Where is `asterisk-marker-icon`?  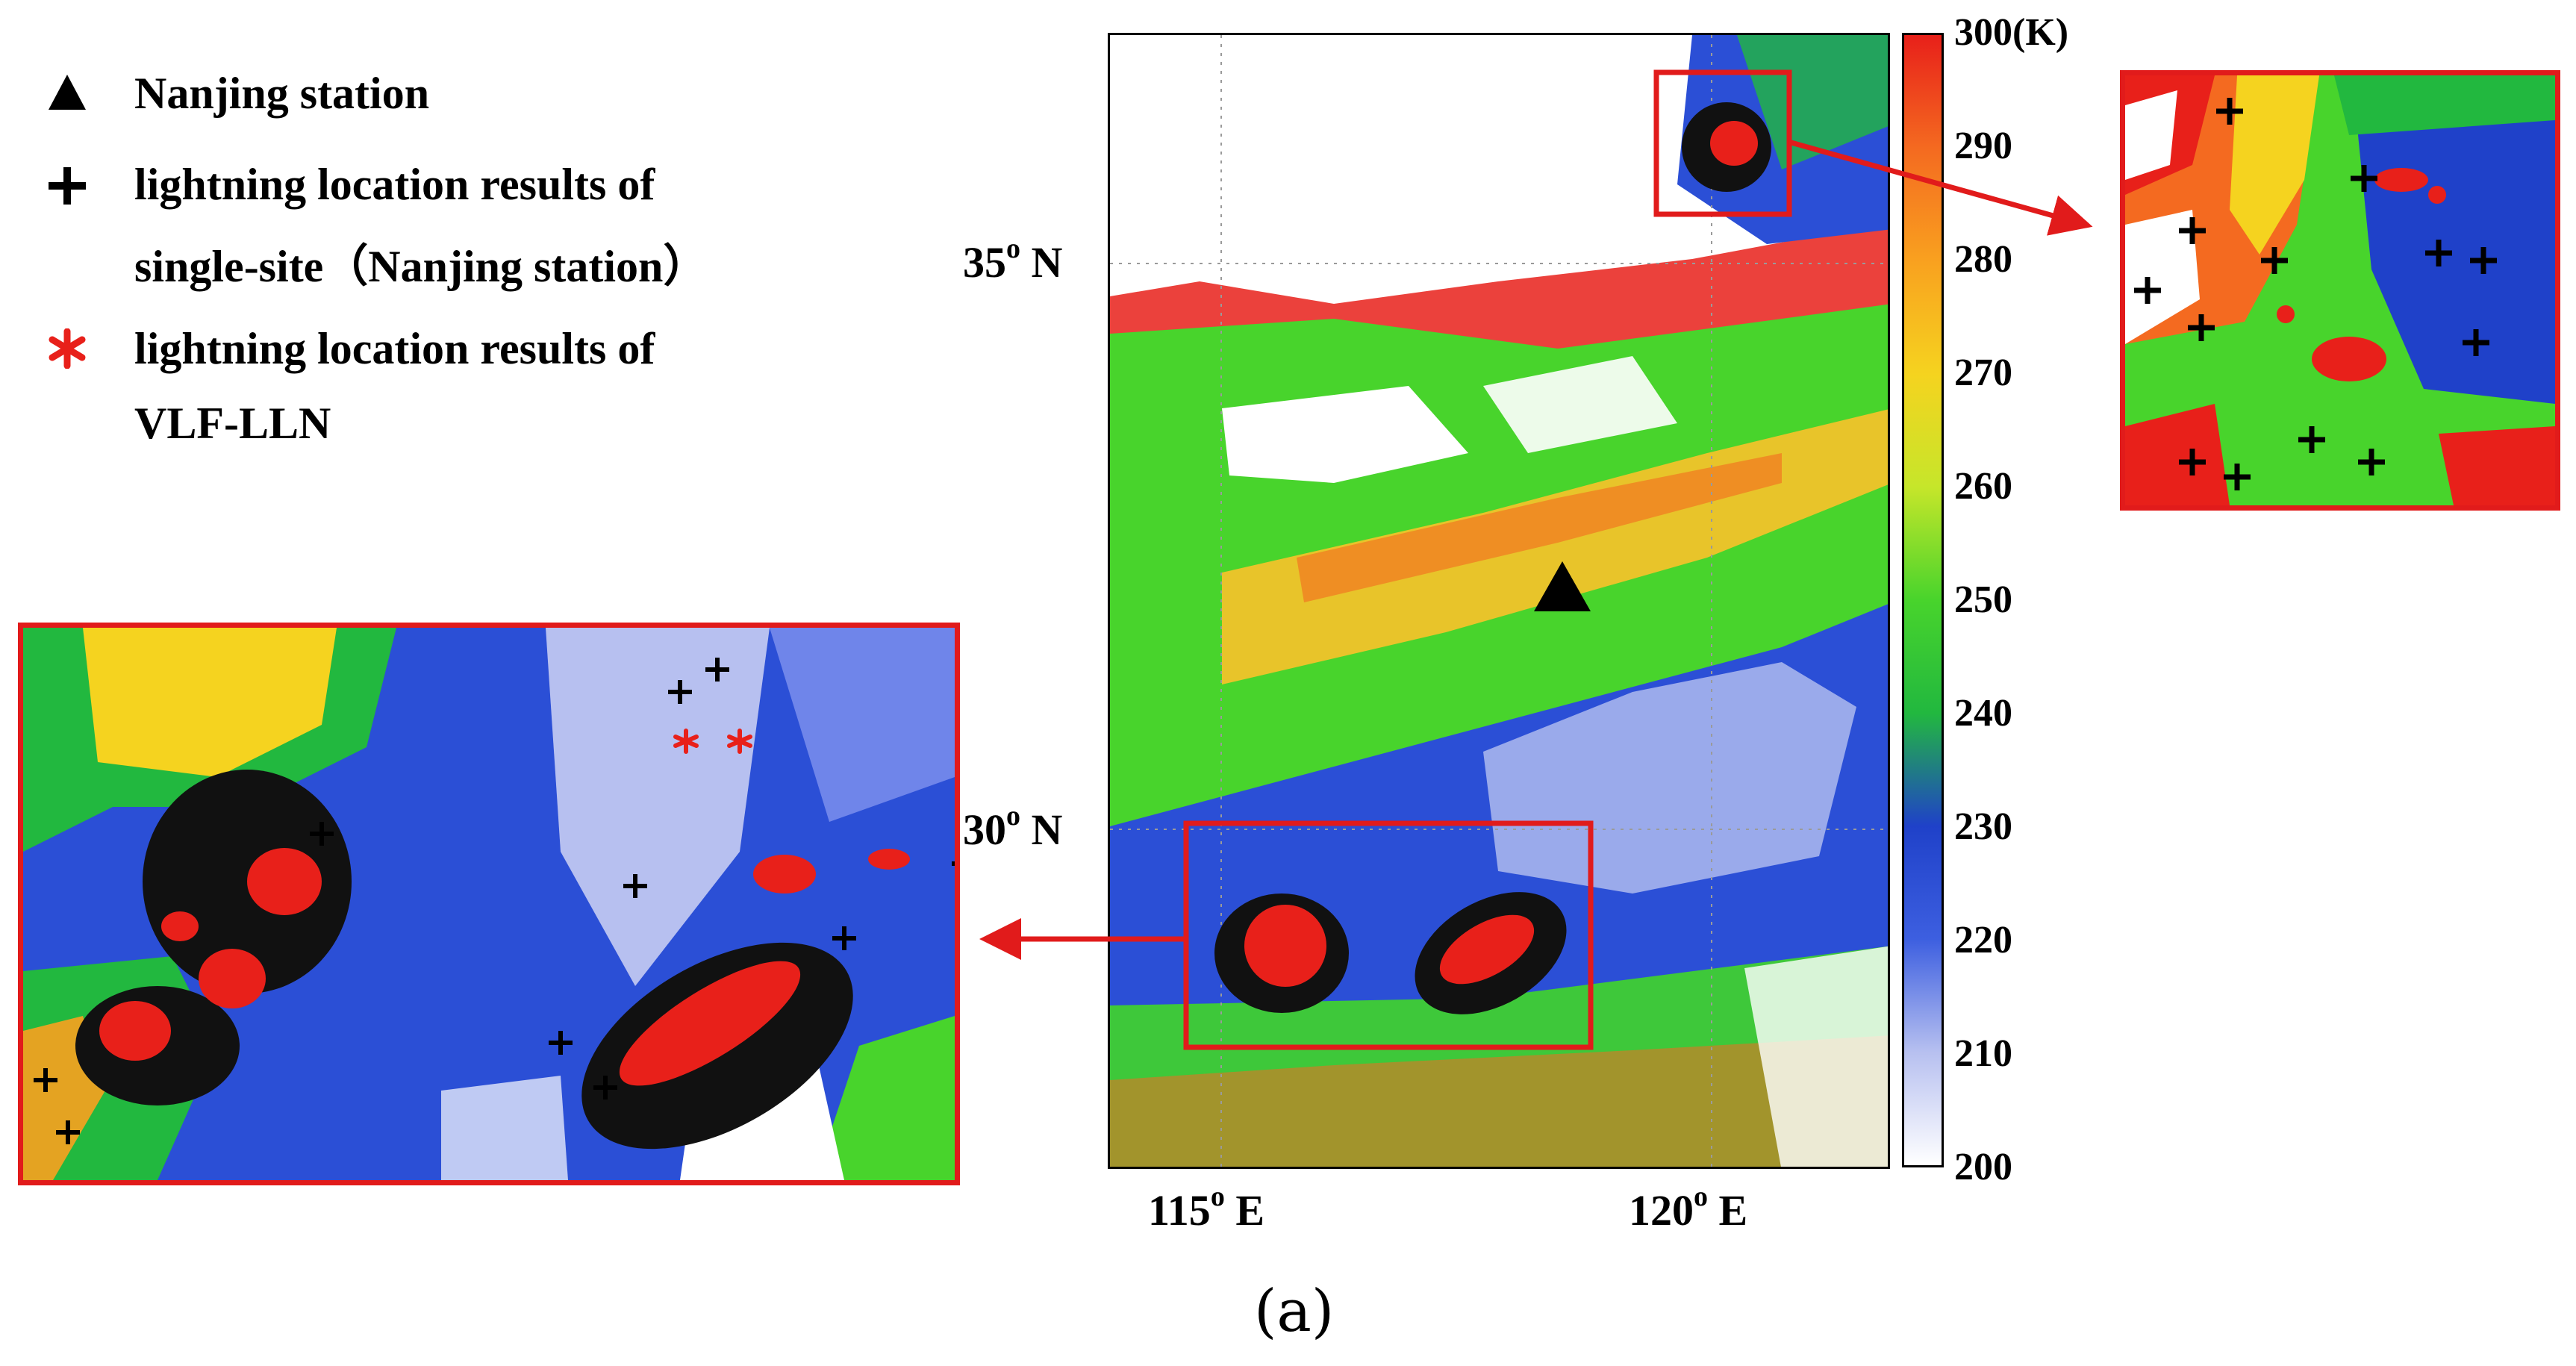
asterisk-marker-icon is located at coordinates (67, 348).